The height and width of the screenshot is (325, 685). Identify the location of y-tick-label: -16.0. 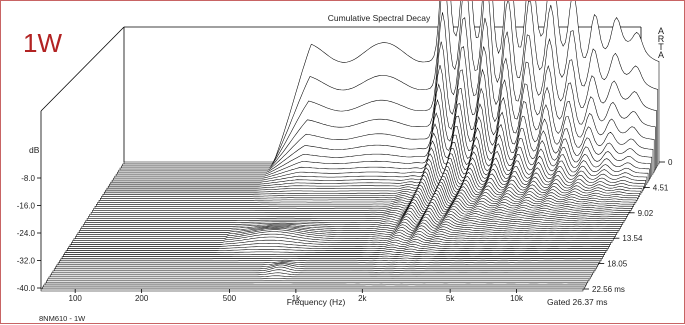
(26, 206).